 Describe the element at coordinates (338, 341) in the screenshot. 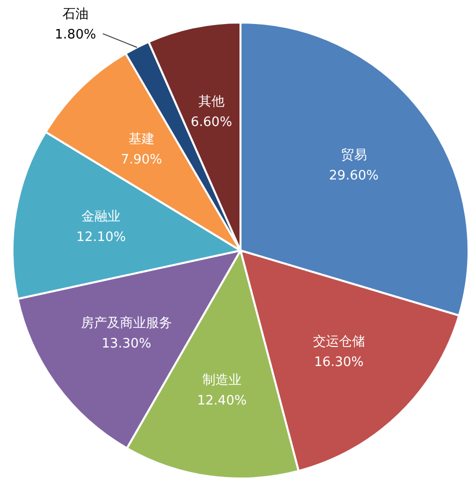

I see `slice-label: 交运仓储` at that location.